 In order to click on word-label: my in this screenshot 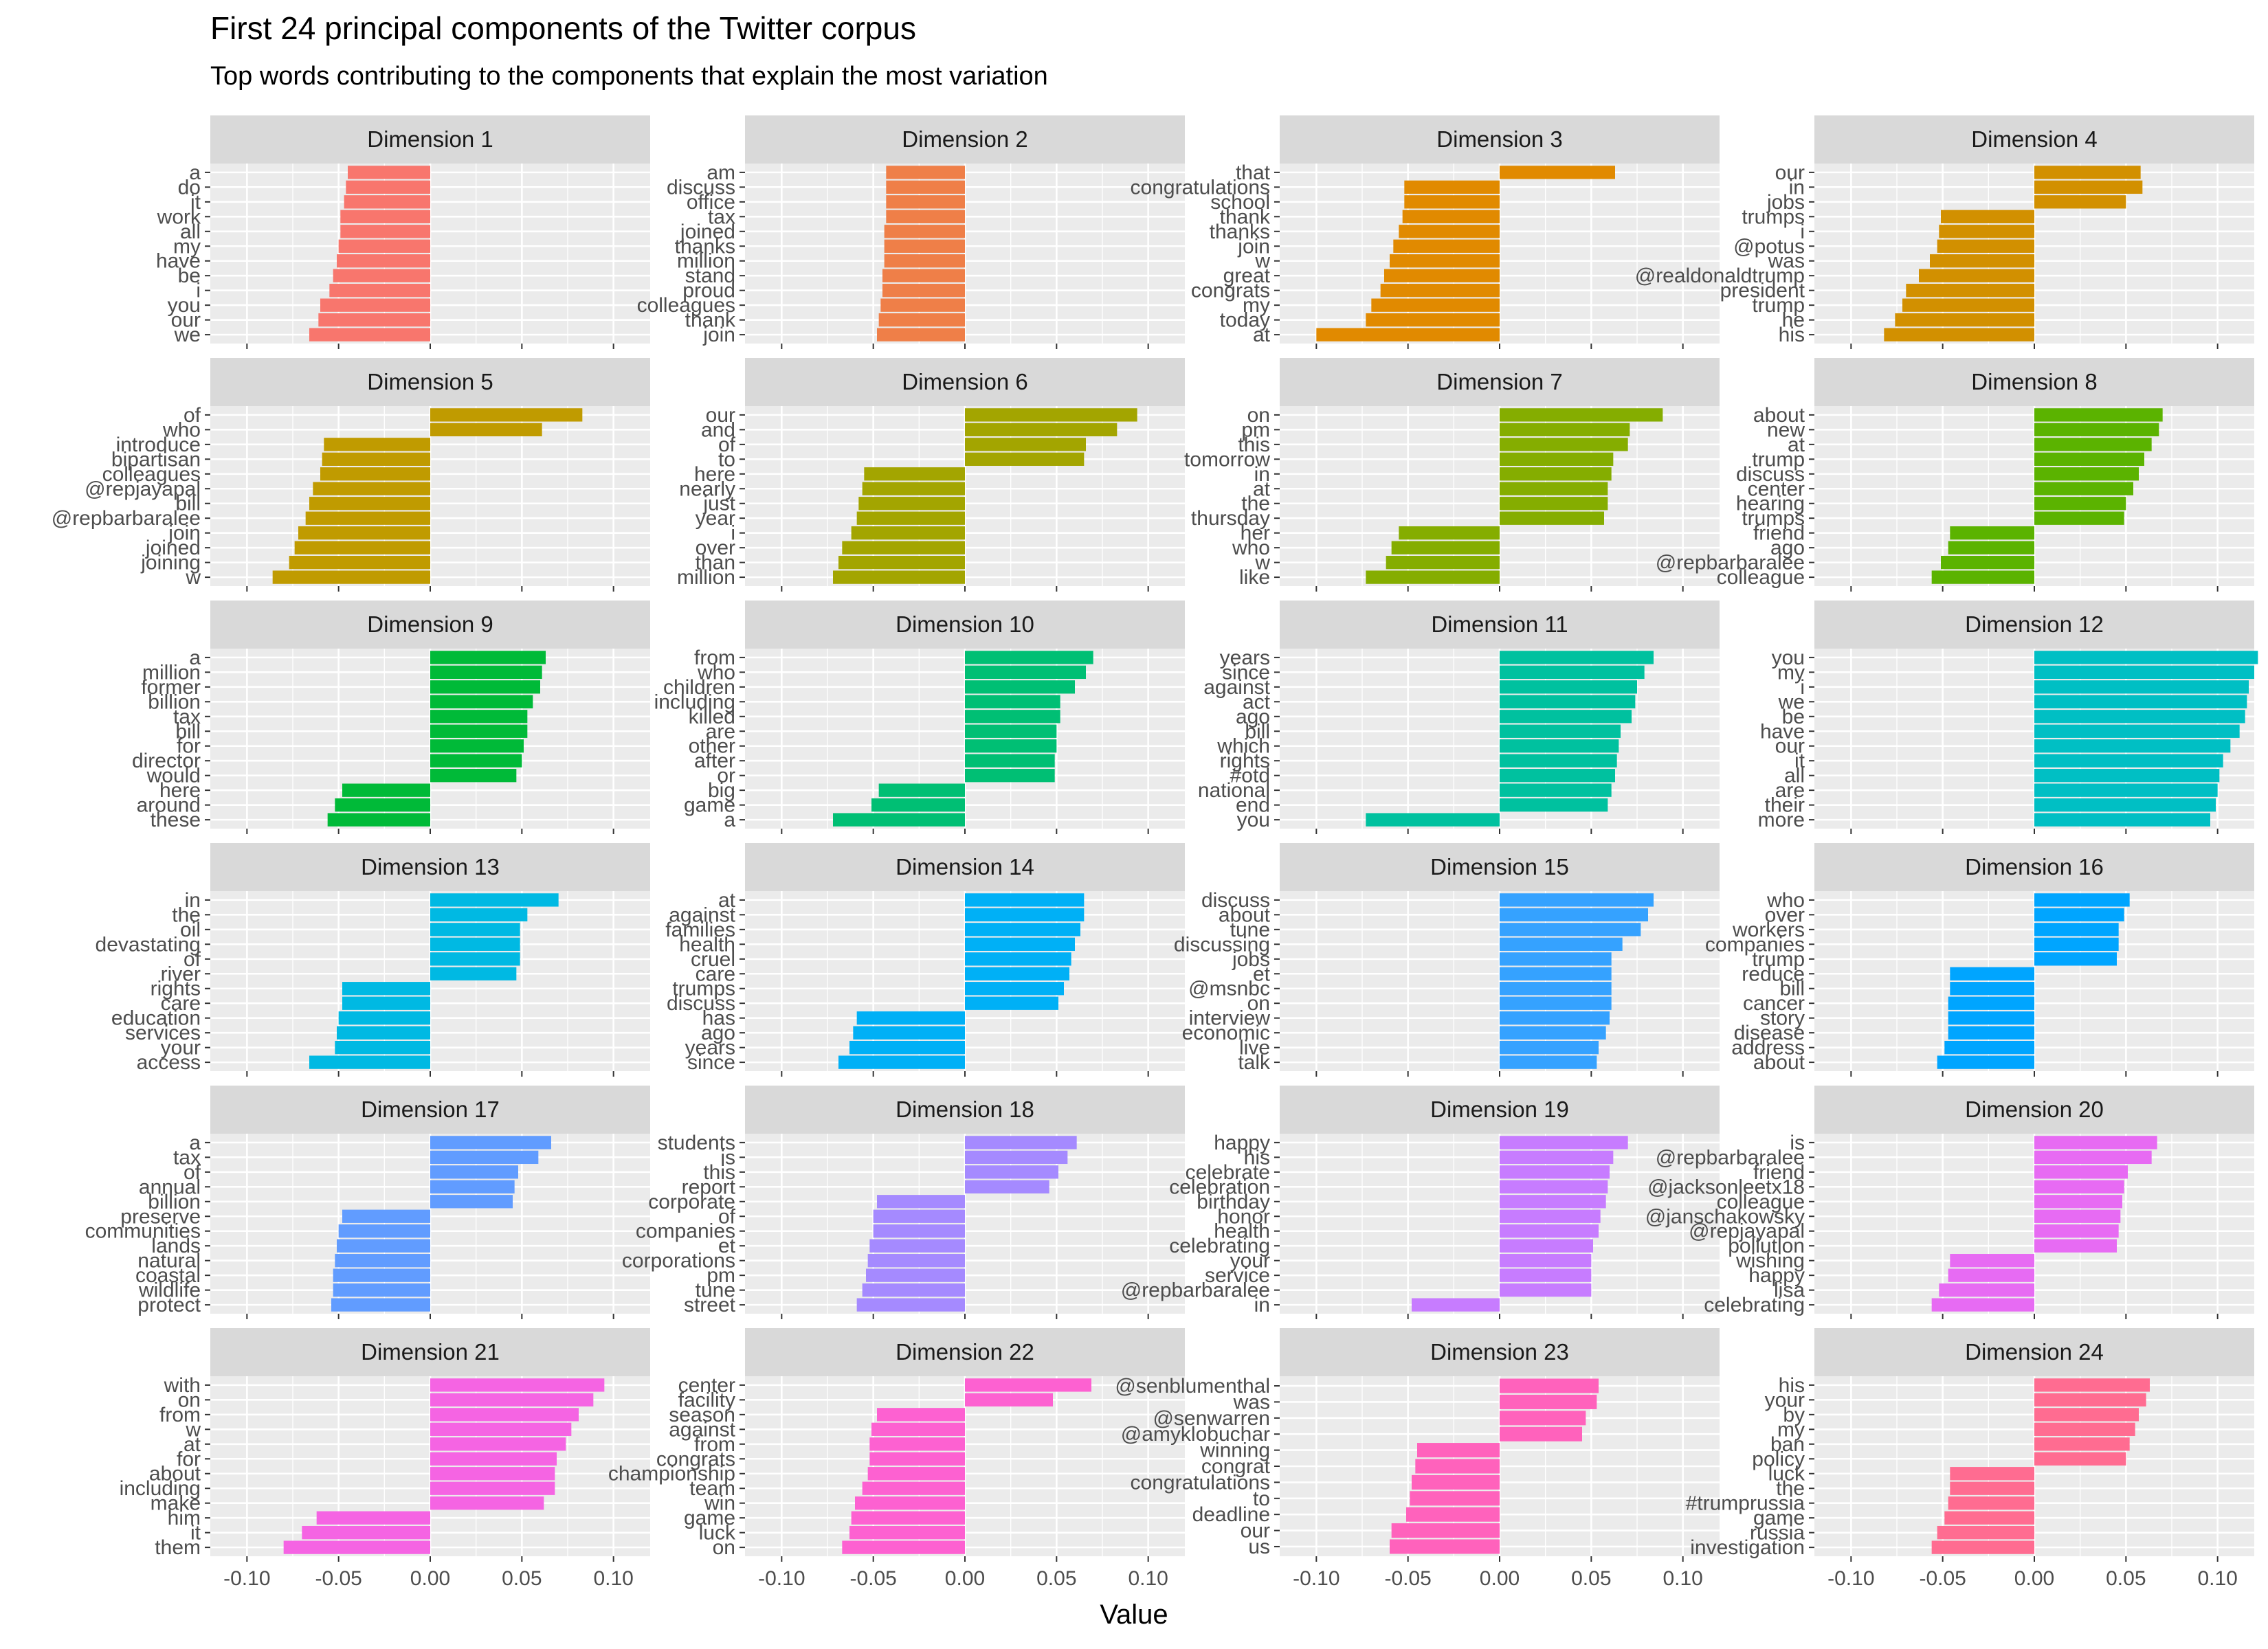, I will do `click(1256, 305)`.